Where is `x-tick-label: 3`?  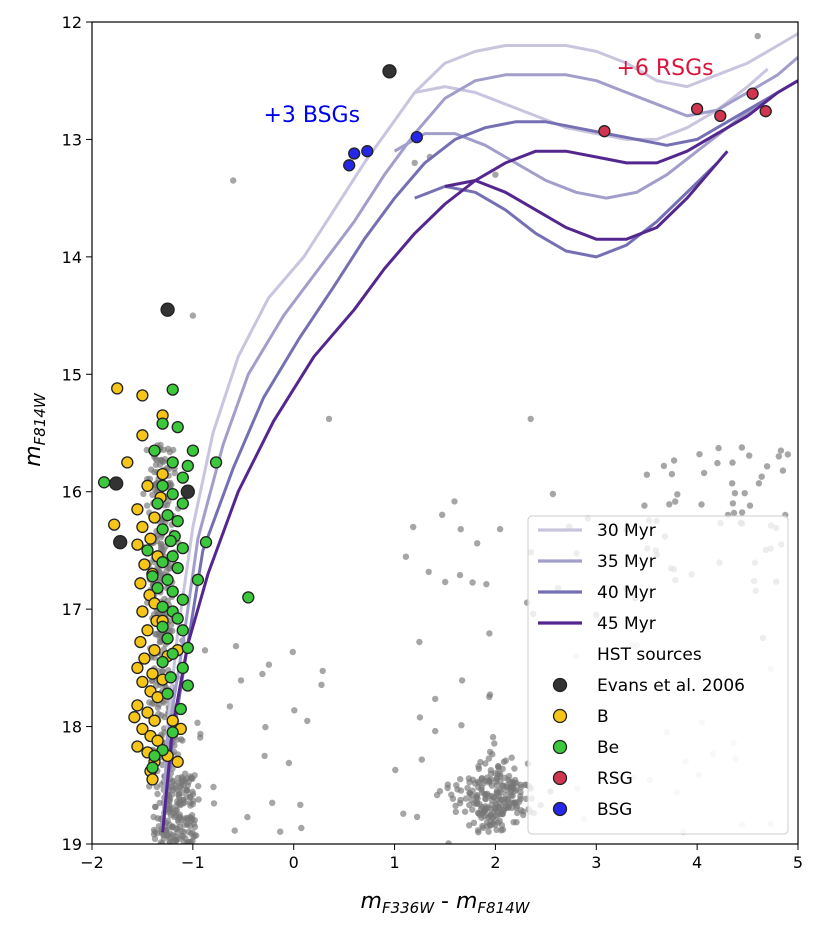
x-tick-label: 3 is located at coordinates (596, 862).